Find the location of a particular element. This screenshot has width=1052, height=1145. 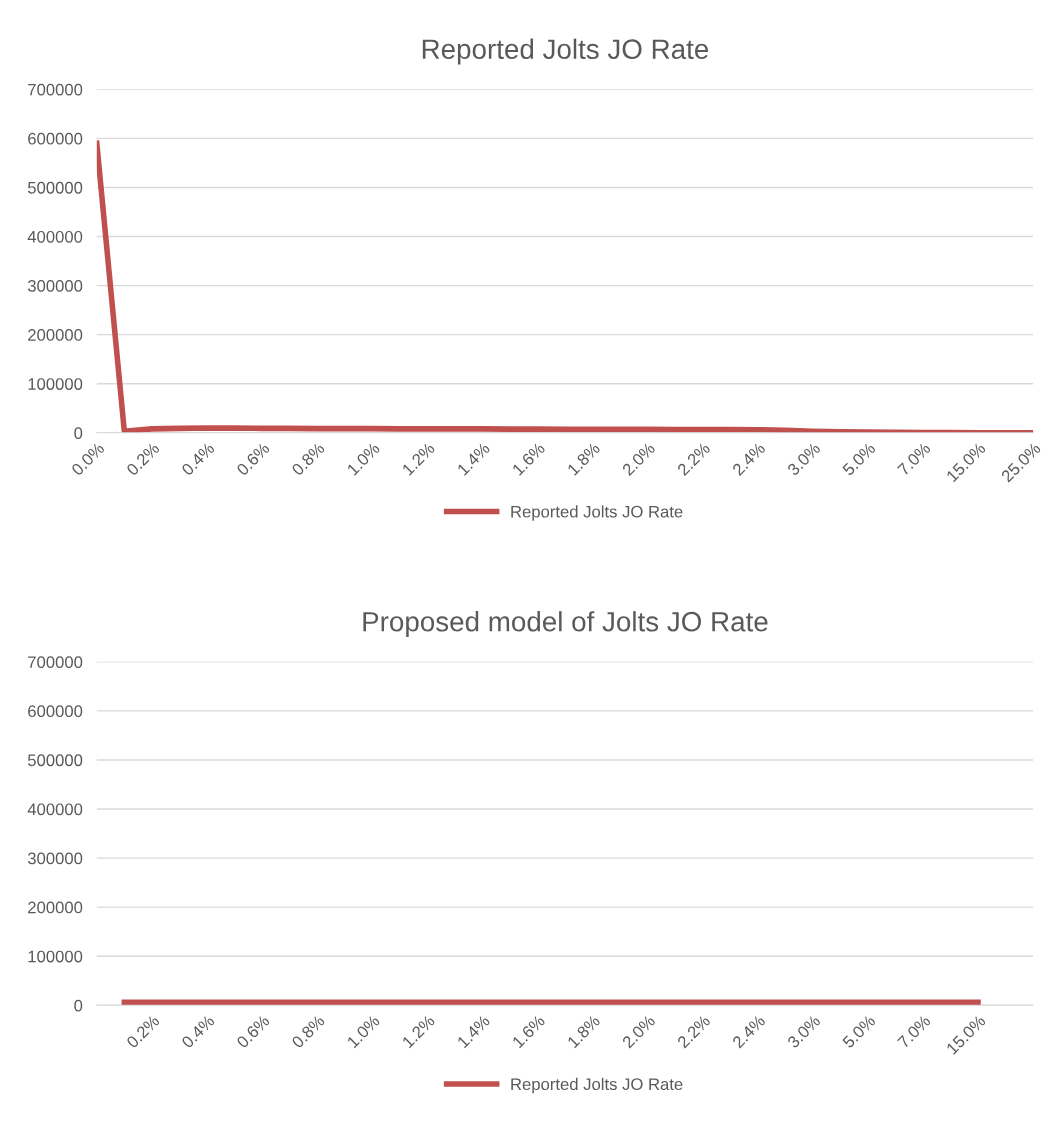

chart-title: Proposed model of Jolts JO Rate is located at coordinates (565, 624).